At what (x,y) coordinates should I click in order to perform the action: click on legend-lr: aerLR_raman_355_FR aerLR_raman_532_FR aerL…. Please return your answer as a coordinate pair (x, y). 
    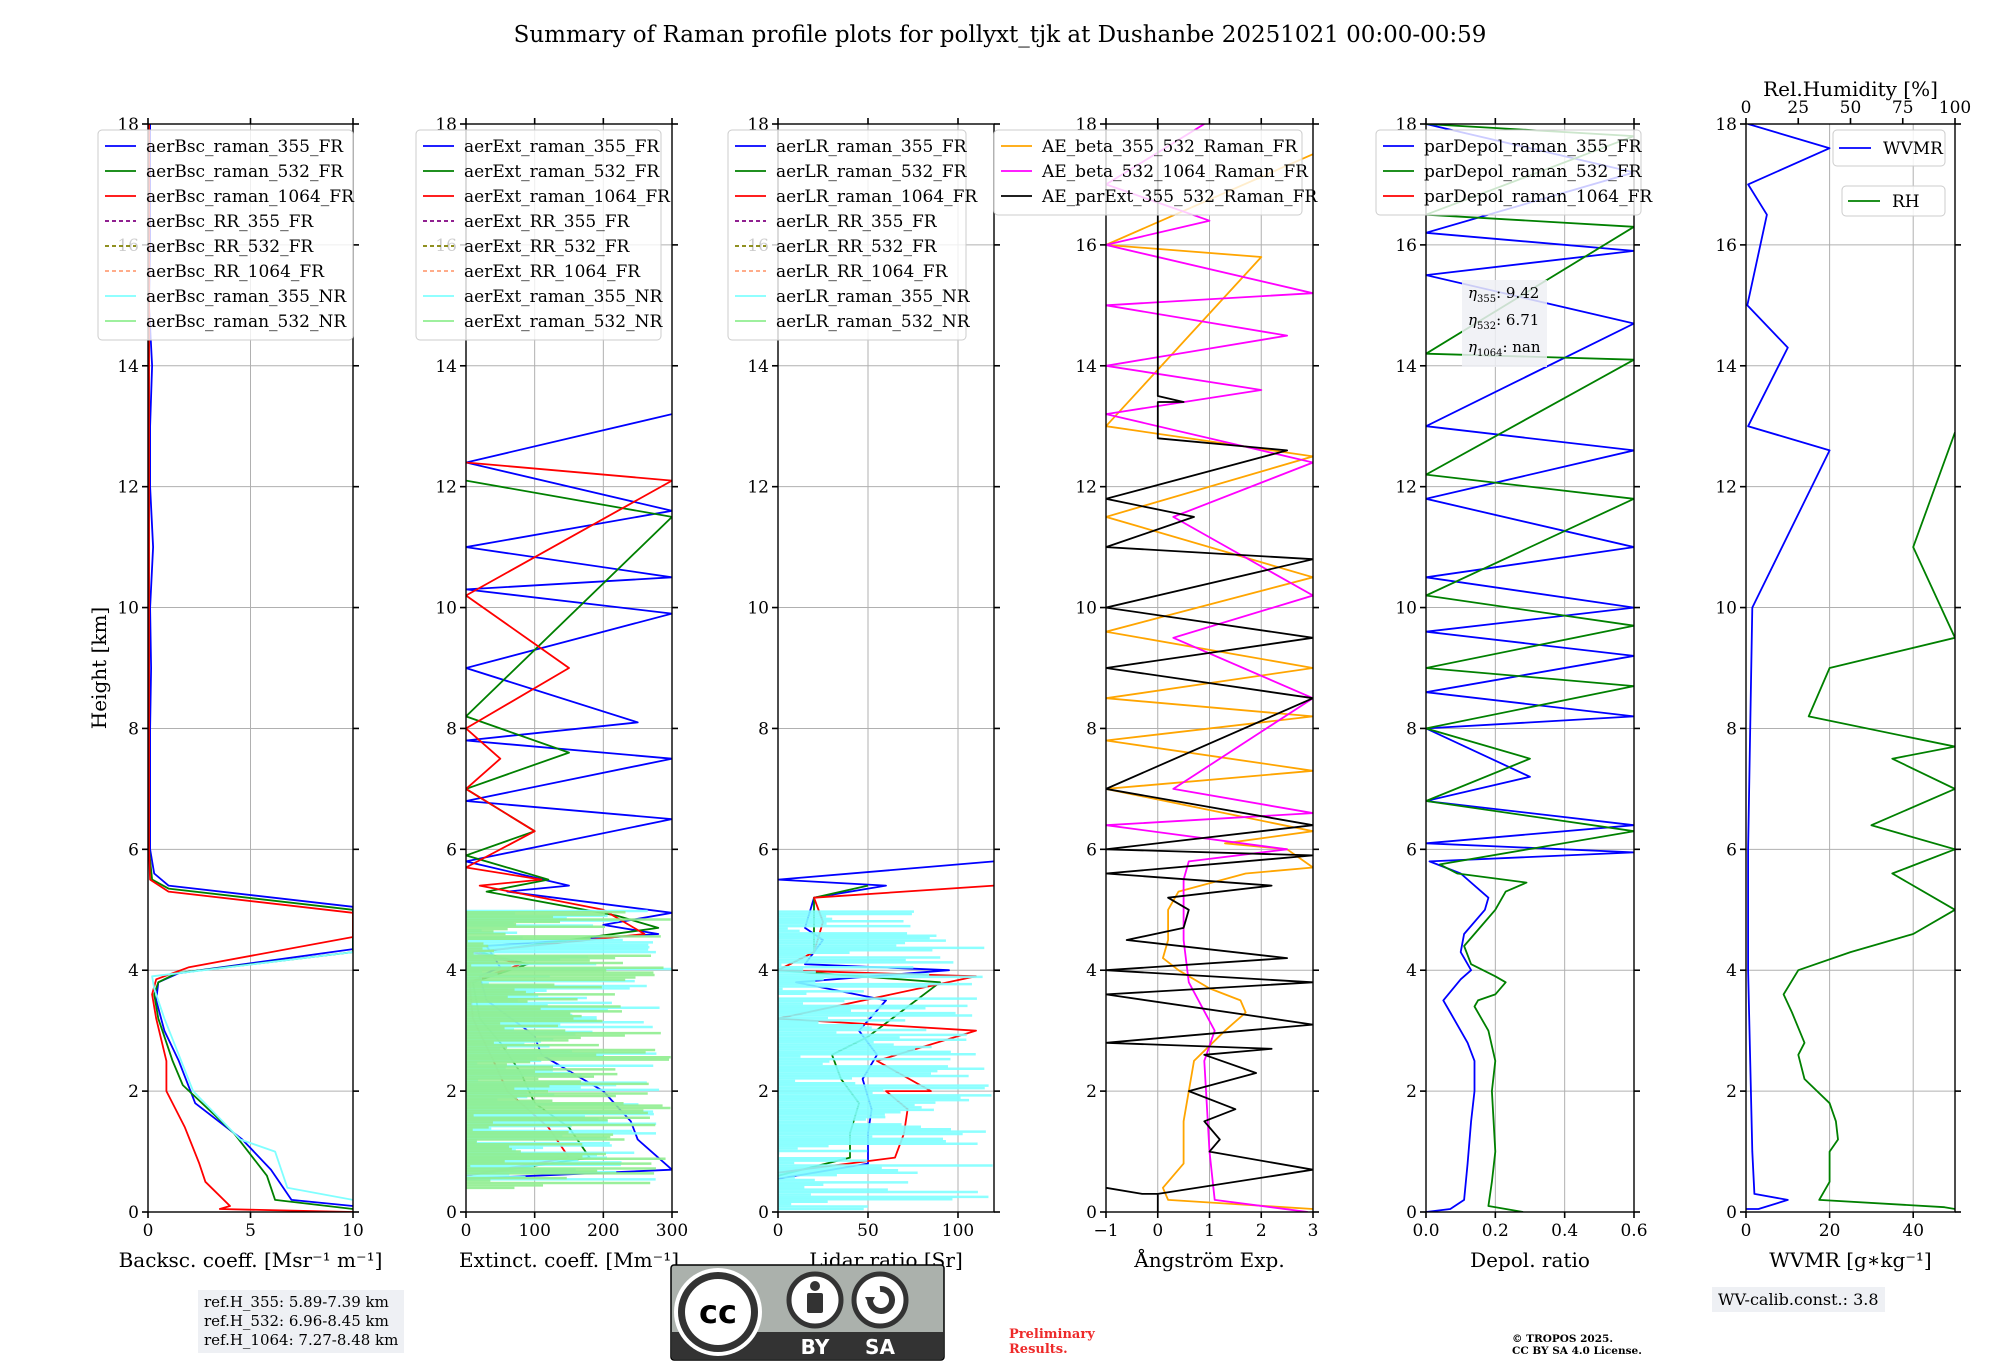
    Looking at the image, I should click on (852, 235).